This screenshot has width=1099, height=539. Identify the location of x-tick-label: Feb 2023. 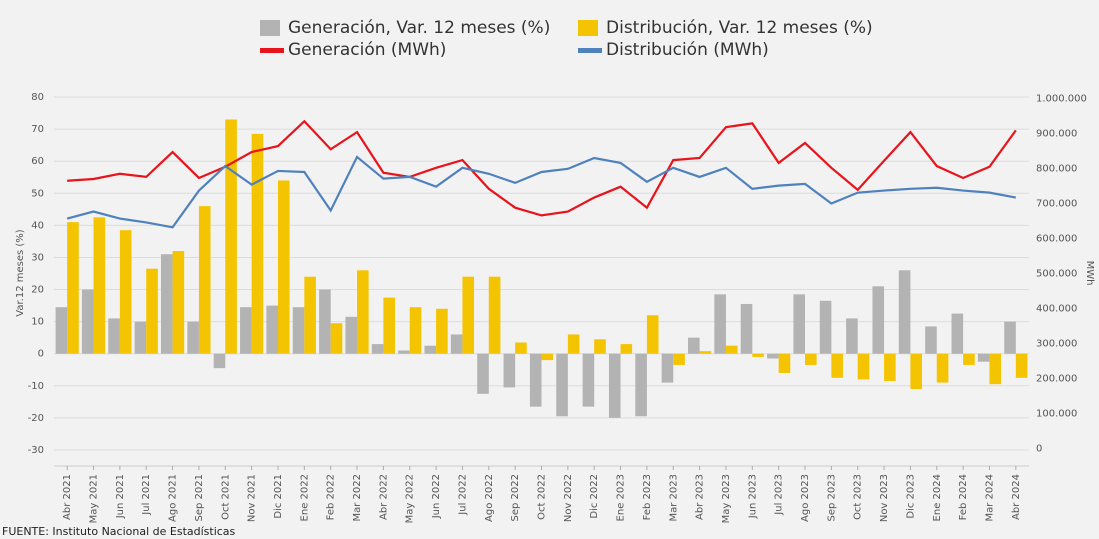
(647, 497).